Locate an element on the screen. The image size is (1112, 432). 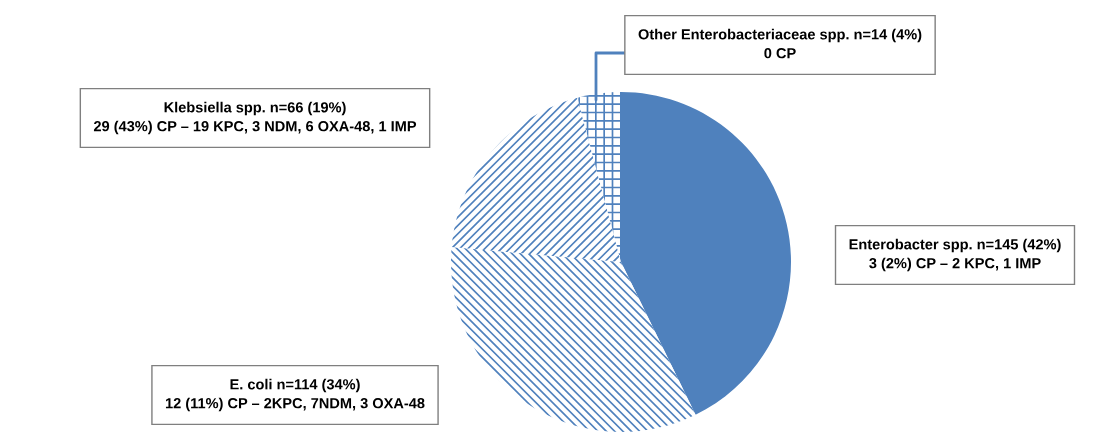
text: 0 CP is located at coordinates (780, 53).